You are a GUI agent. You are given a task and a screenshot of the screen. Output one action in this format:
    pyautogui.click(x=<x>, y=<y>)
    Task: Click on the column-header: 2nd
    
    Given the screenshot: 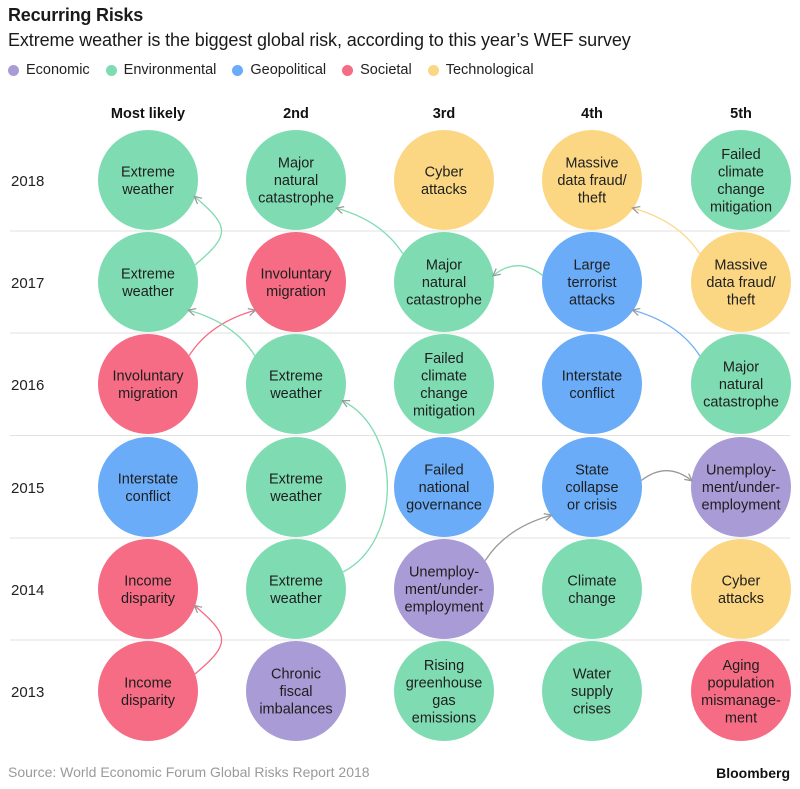 What is the action you would take?
    pyautogui.click(x=296, y=114)
    